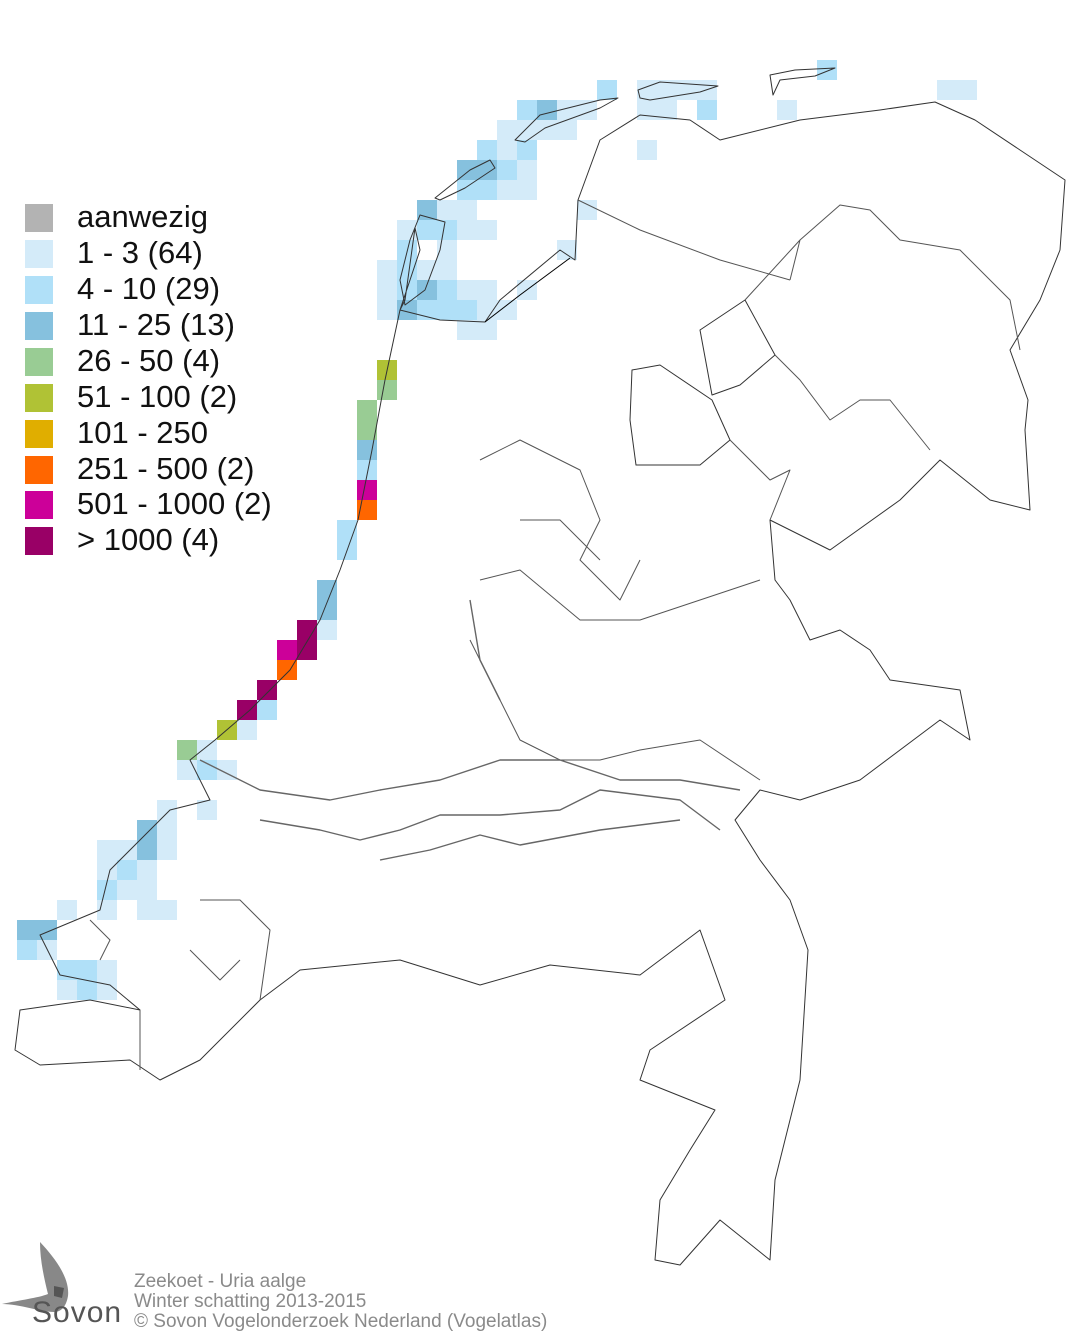  What do you see at coordinates (157, 396) in the screenshot?
I see `legend-label: 51 - 100 (2)` at bounding box center [157, 396].